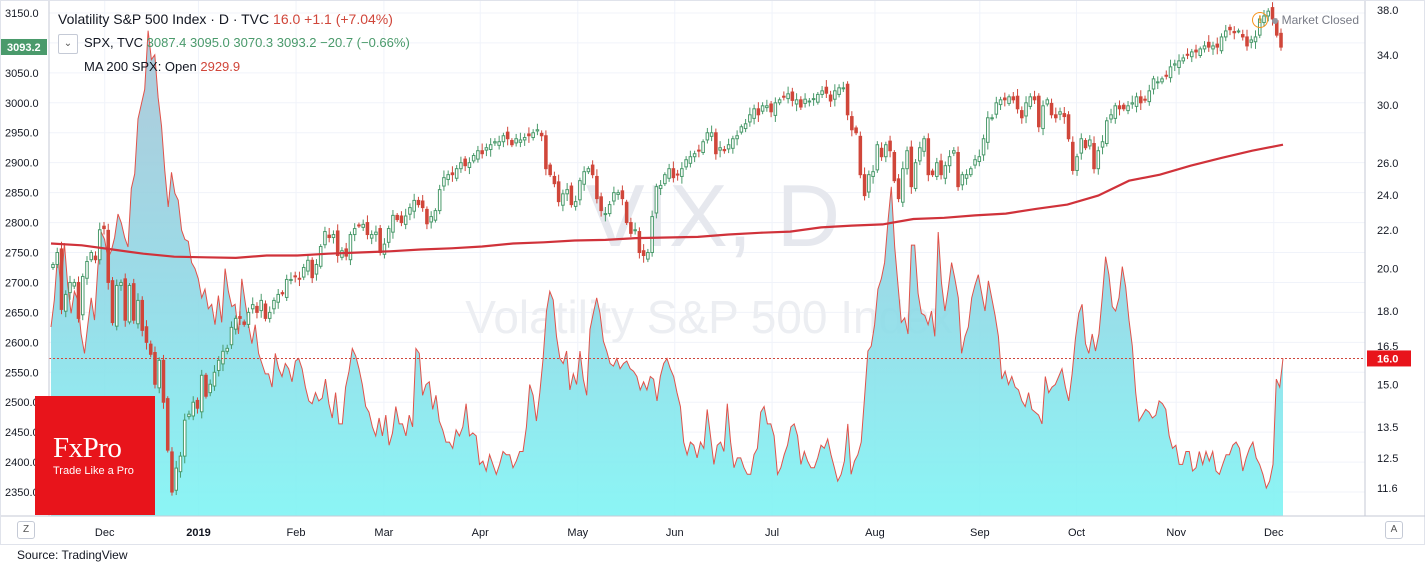 The height and width of the screenshot is (566, 1425). I want to click on warning-icon: !, so click(1260, 20).